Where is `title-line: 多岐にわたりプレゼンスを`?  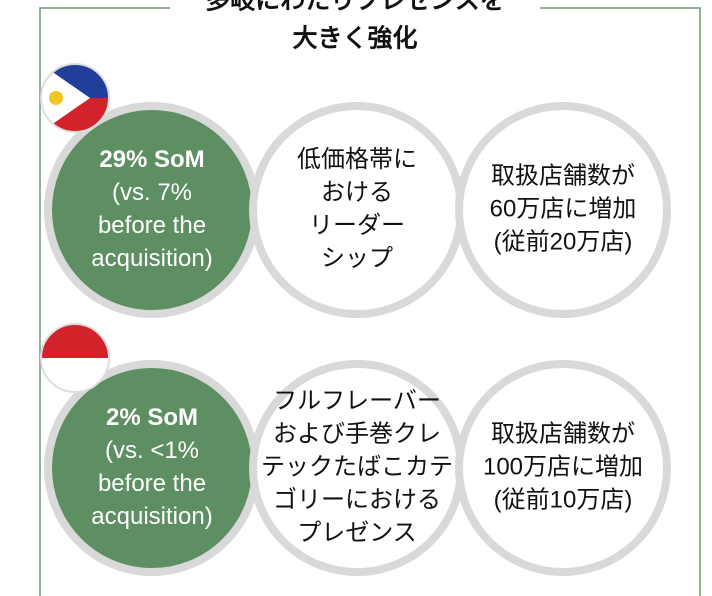
title-line: 多岐にわたりプレゼンスを is located at coordinates (355, 7).